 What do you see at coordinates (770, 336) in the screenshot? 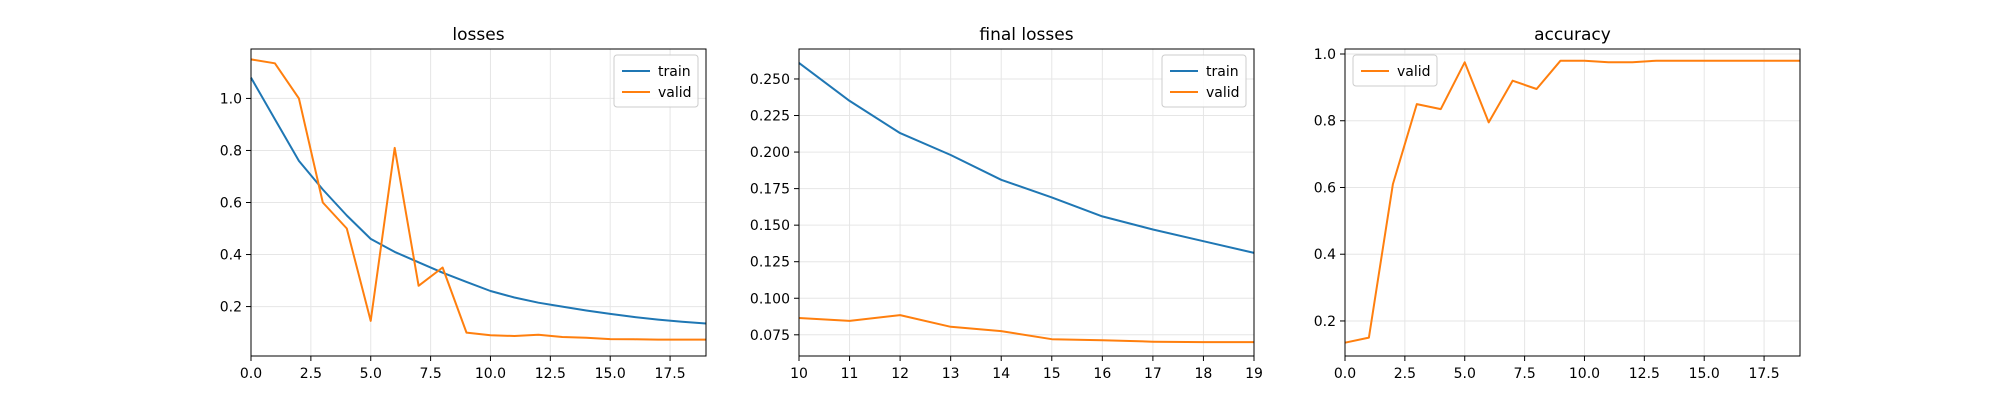
I see `y-tick-label: 0.075` at bounding box center [770, 336].